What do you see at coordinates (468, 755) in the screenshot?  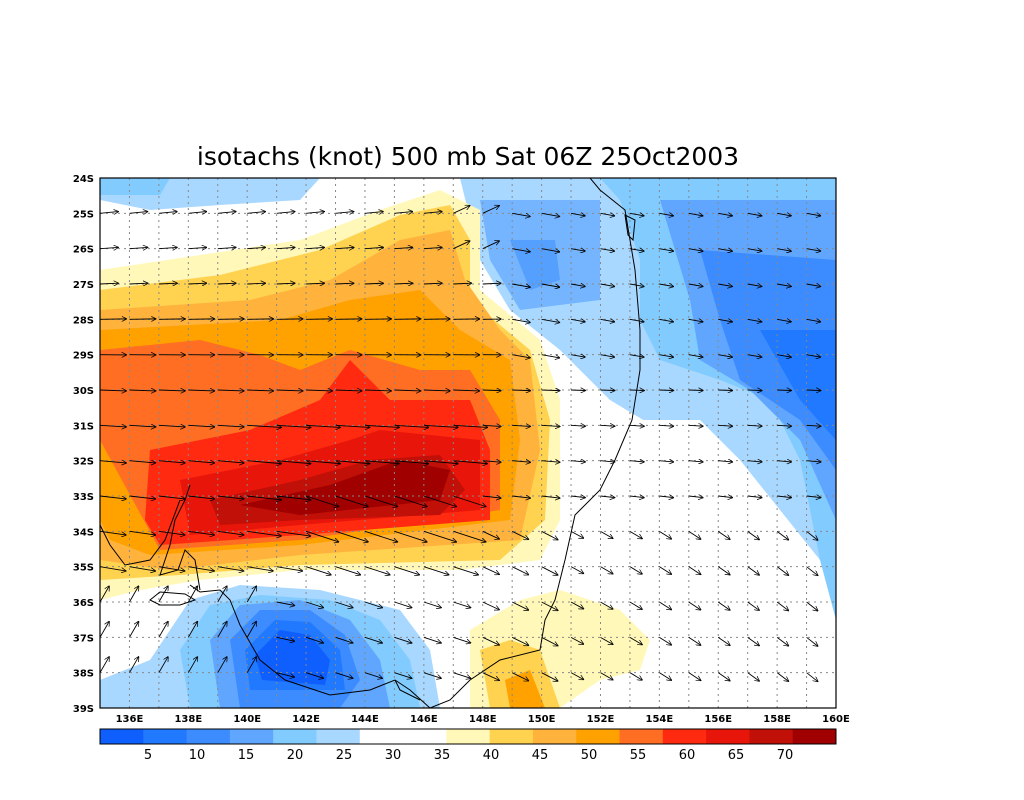 I see `colorbar-labels: 5 10 15 20 25 30 35 40 45 50 55 60 65 70` at bounding box center [468, 755].